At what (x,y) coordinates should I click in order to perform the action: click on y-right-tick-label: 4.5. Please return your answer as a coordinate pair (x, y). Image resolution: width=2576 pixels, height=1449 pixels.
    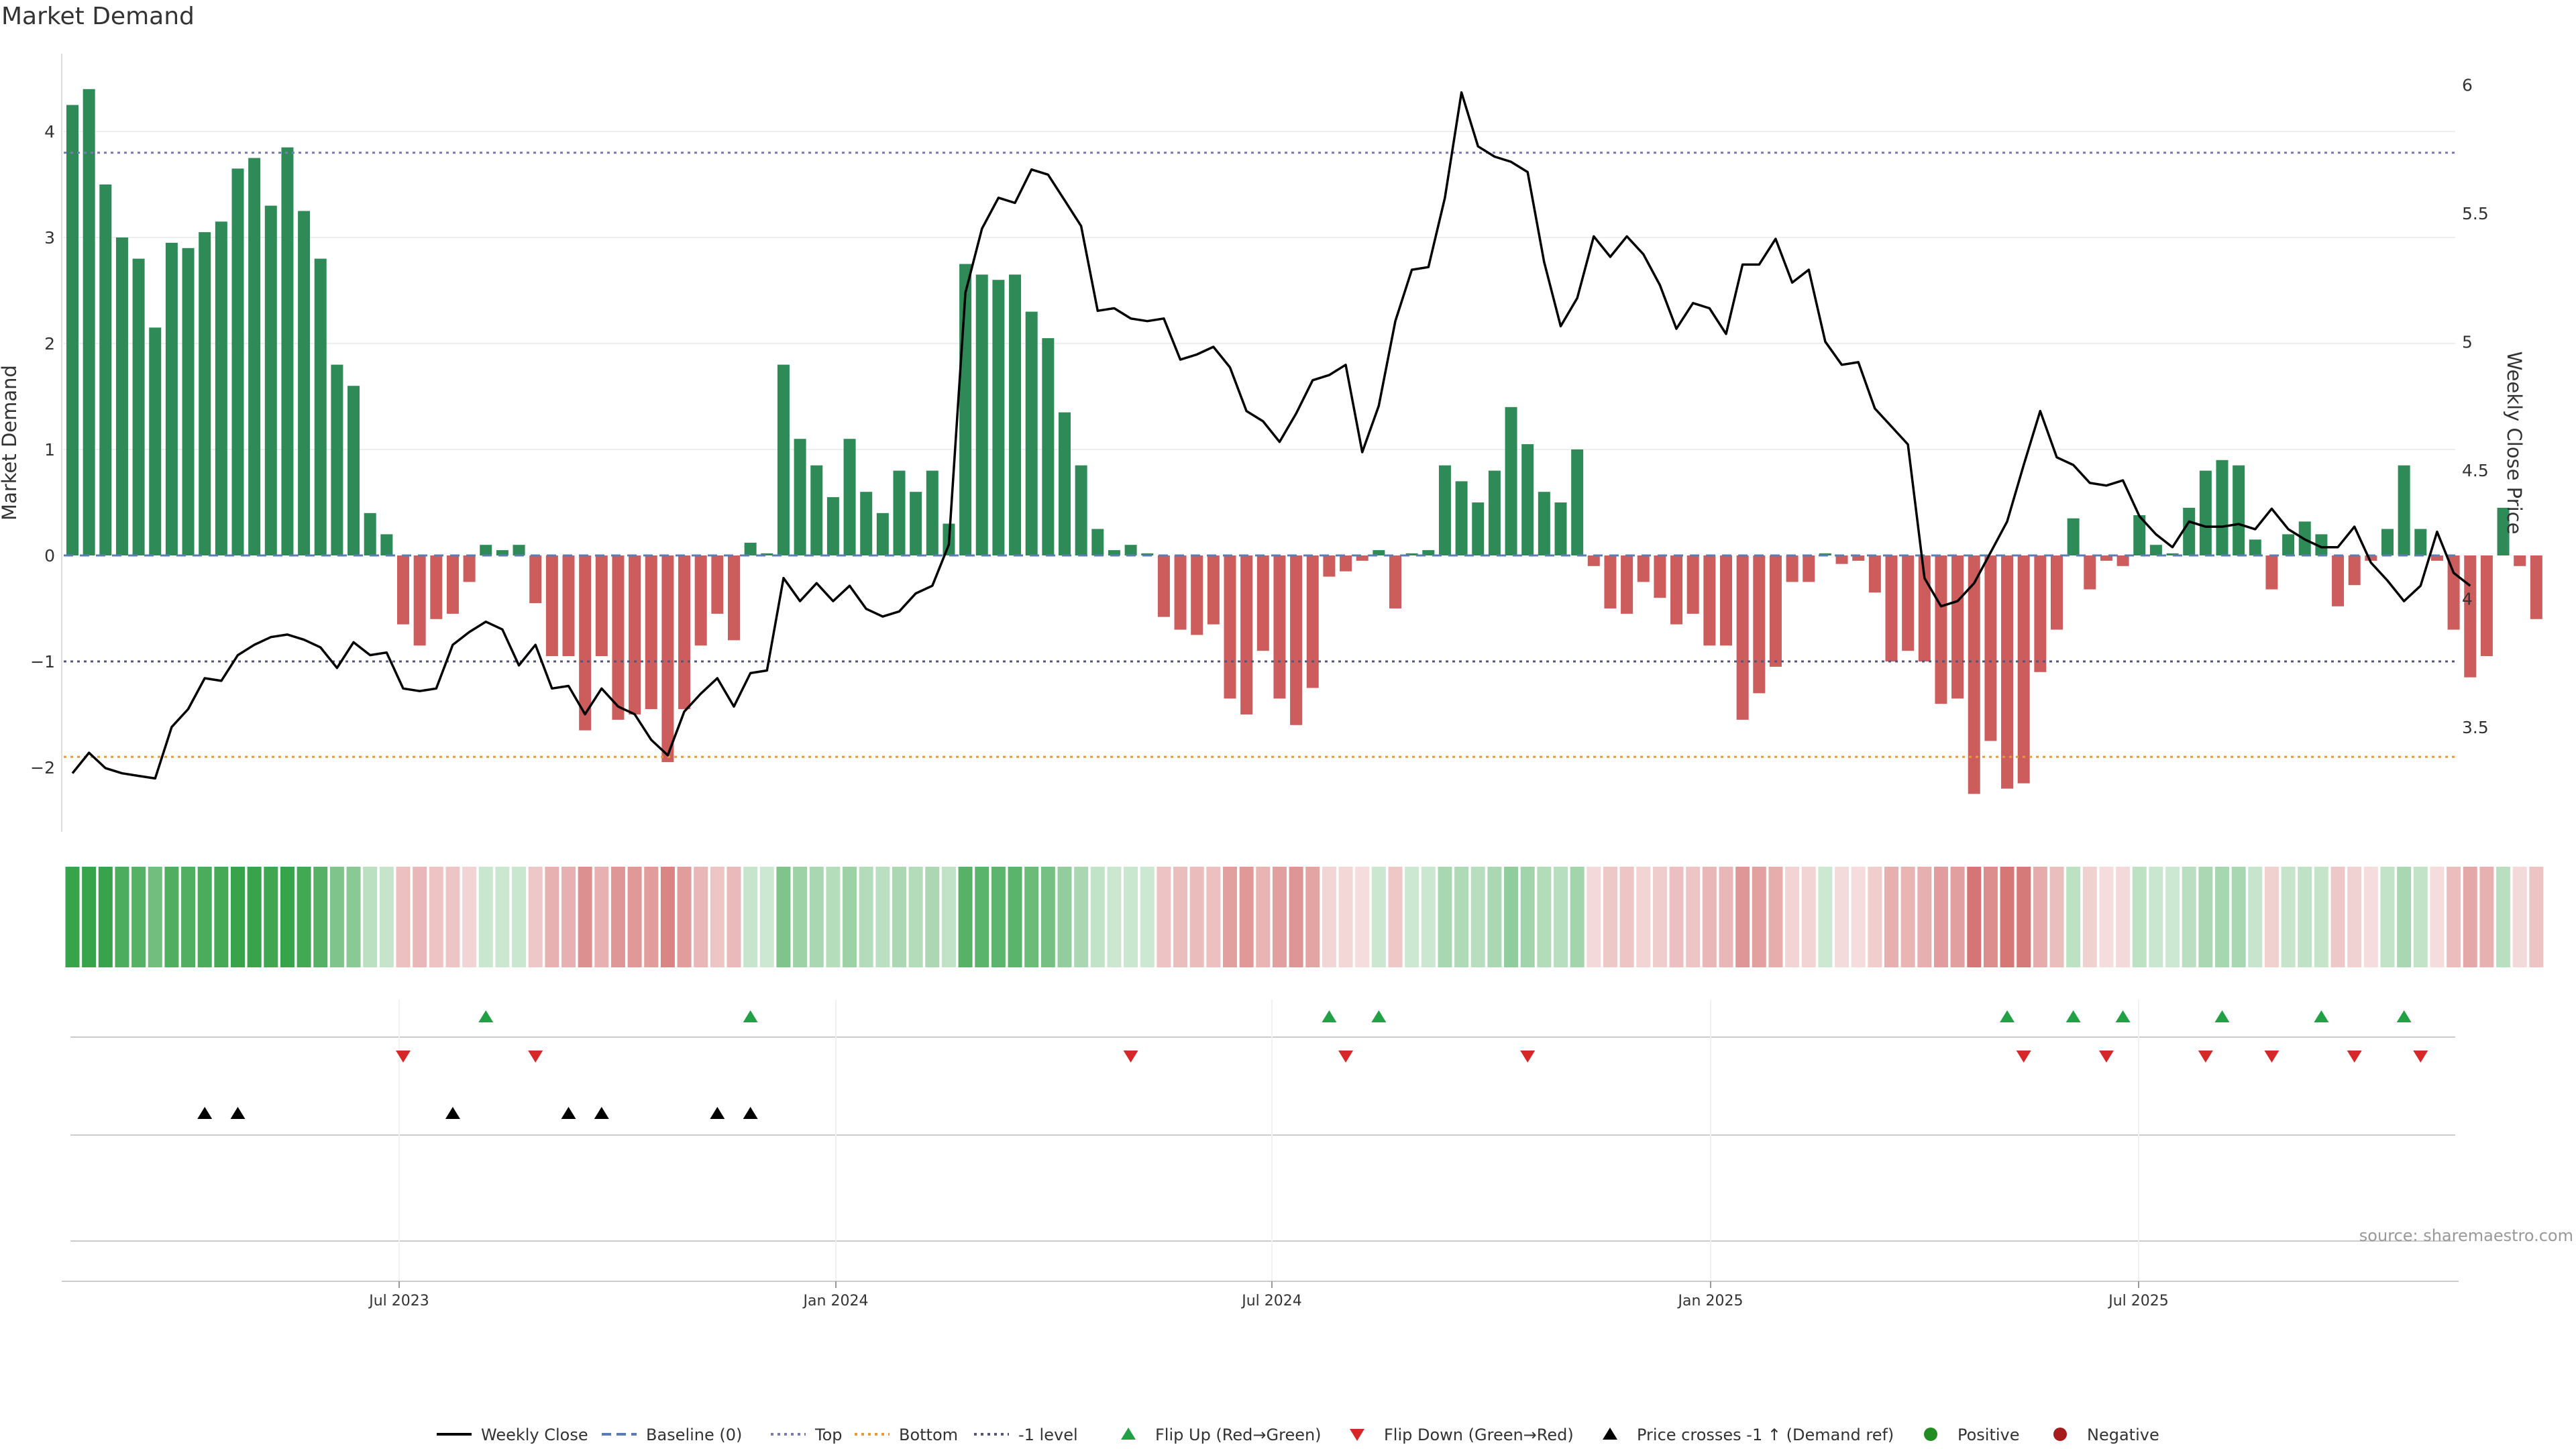
    Looking at the image, I should click on (2475, 470).